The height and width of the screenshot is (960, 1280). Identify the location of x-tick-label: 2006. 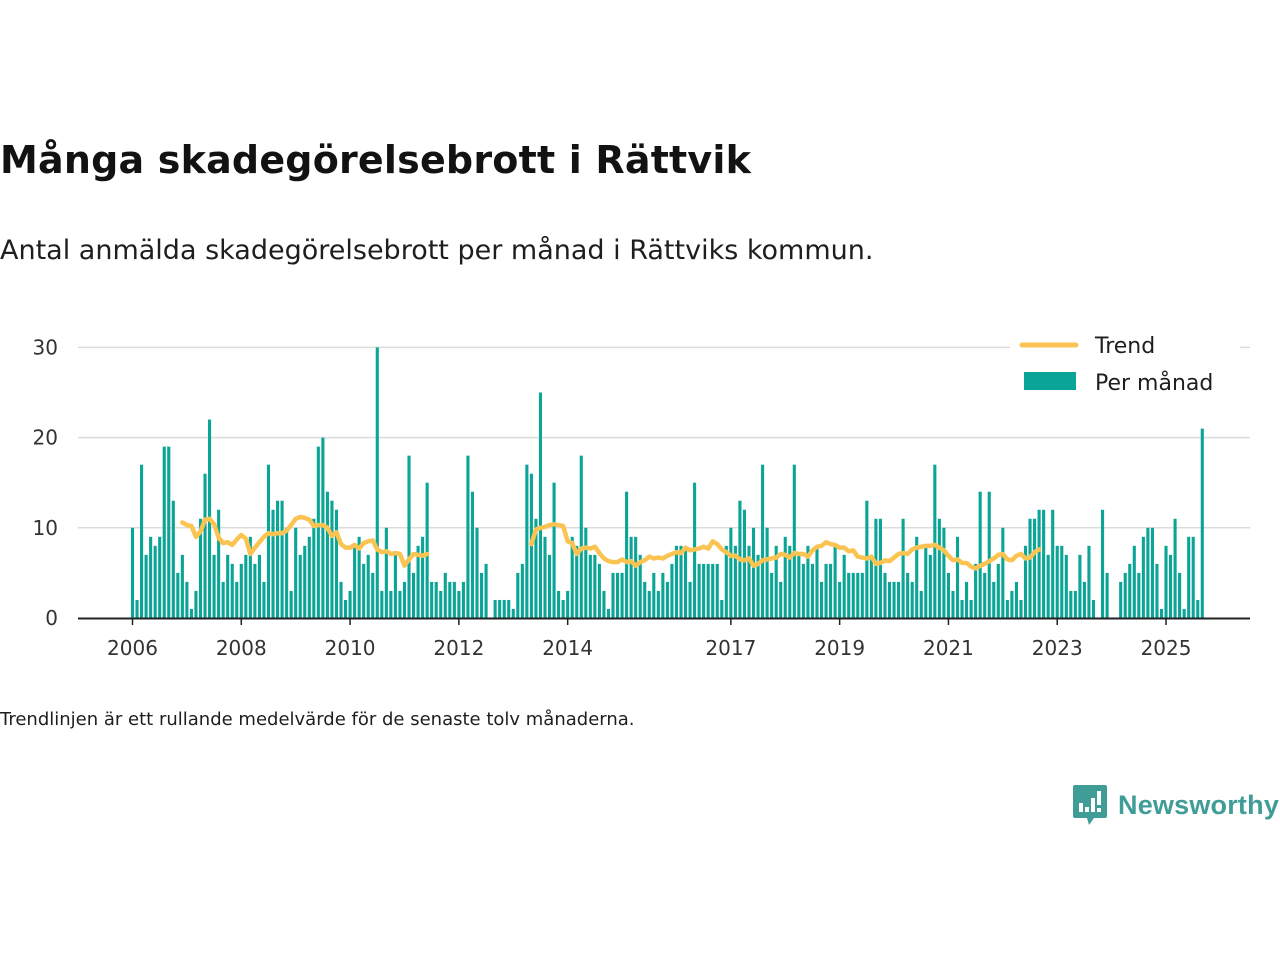
(132, 648).